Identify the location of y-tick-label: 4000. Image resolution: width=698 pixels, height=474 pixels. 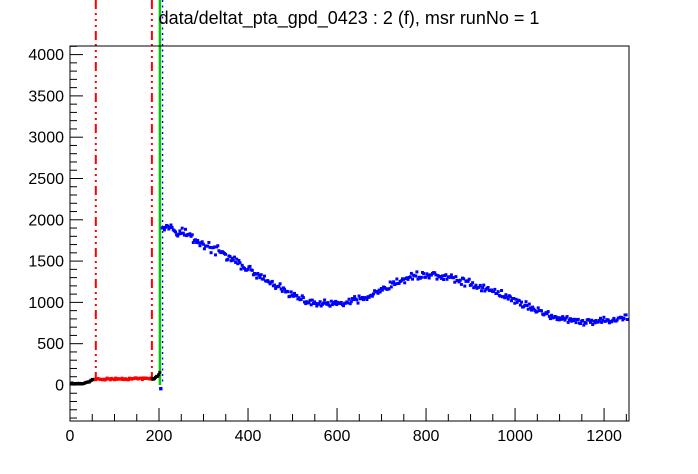
(46, 55).